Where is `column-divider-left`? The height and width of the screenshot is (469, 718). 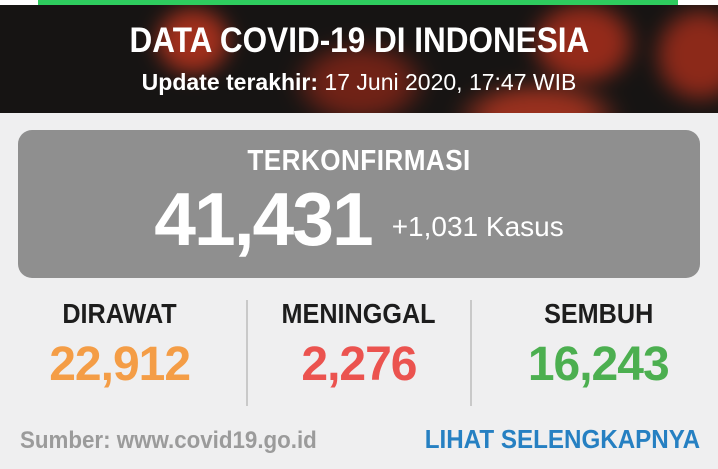
column-divider-left is located at coordinates (247, 353).